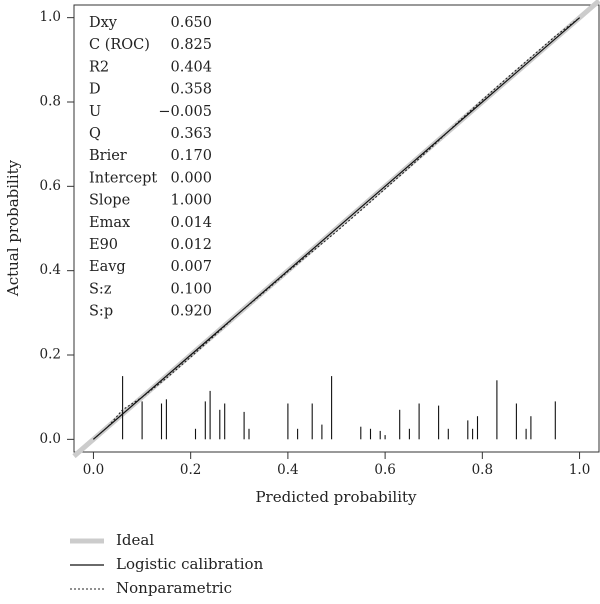 This screenshot has height=604, width=600. What do you see at coordinates (100, 289) in the screenshot?
I see `stat-label: S:z` at bounding box center [100, 289].